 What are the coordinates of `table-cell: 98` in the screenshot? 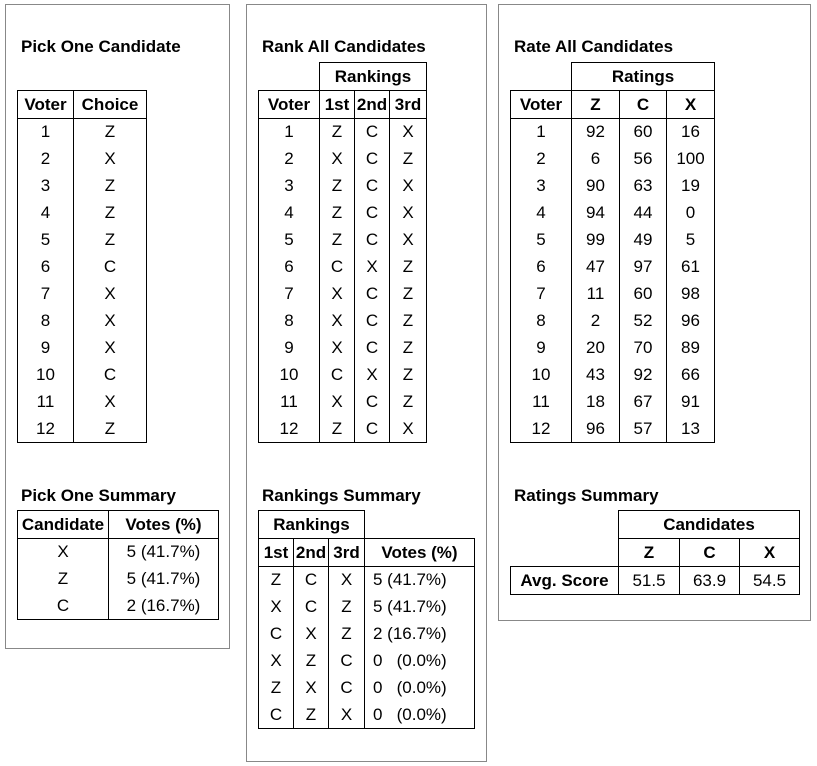 It's located at (690, 293).